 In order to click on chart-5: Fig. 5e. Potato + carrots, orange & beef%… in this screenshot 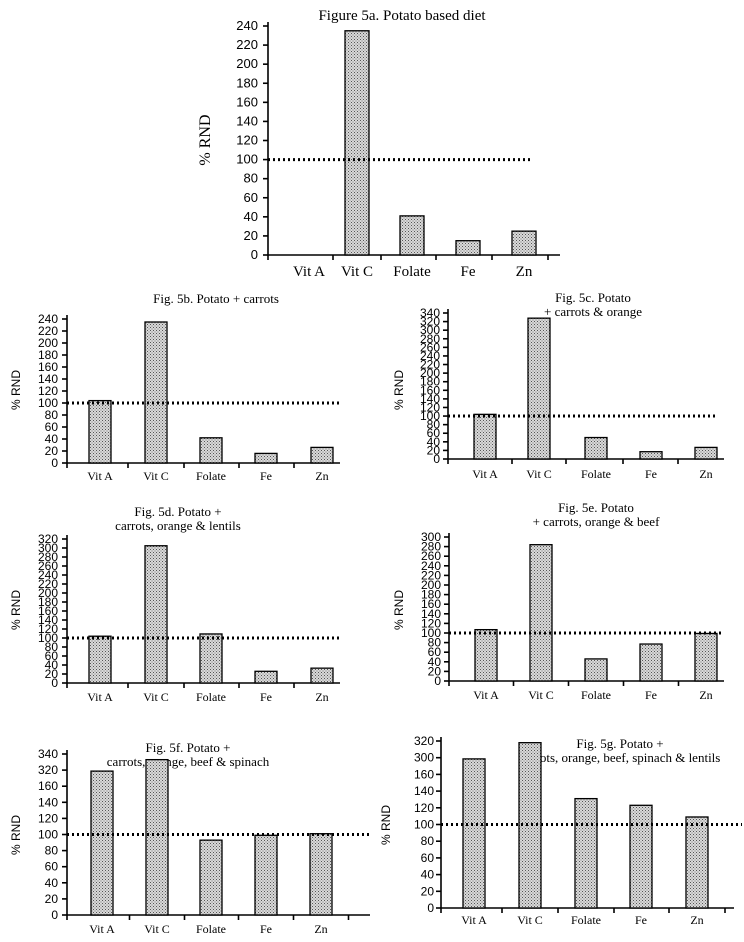, I will do `click(558, 601)`.